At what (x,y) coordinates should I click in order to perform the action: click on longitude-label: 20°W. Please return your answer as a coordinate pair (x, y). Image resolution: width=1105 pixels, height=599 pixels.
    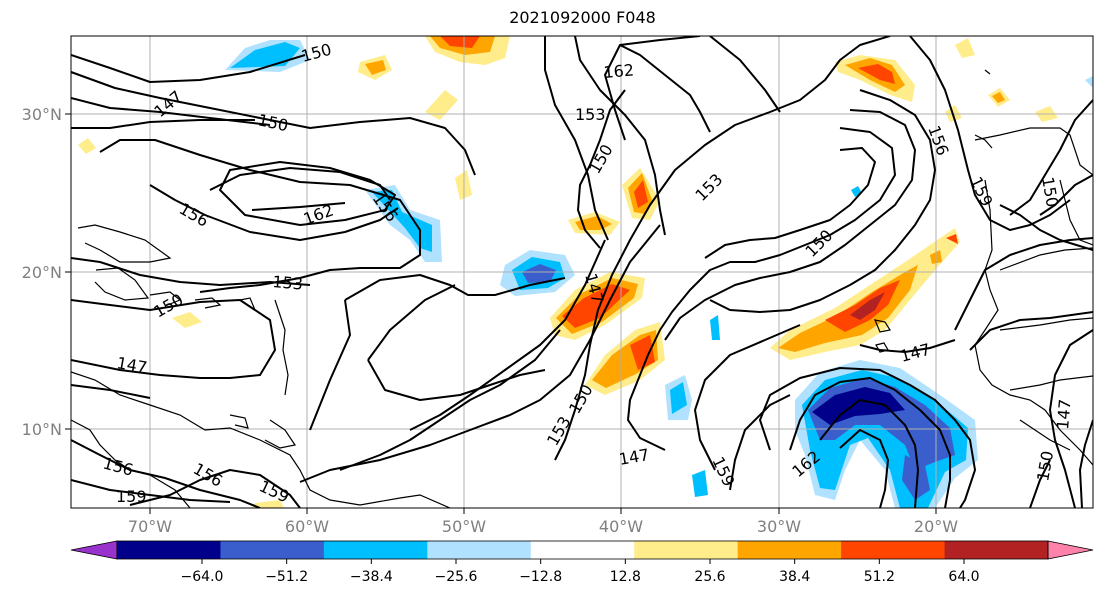
    Looking at the image, I should click on (936, 526).